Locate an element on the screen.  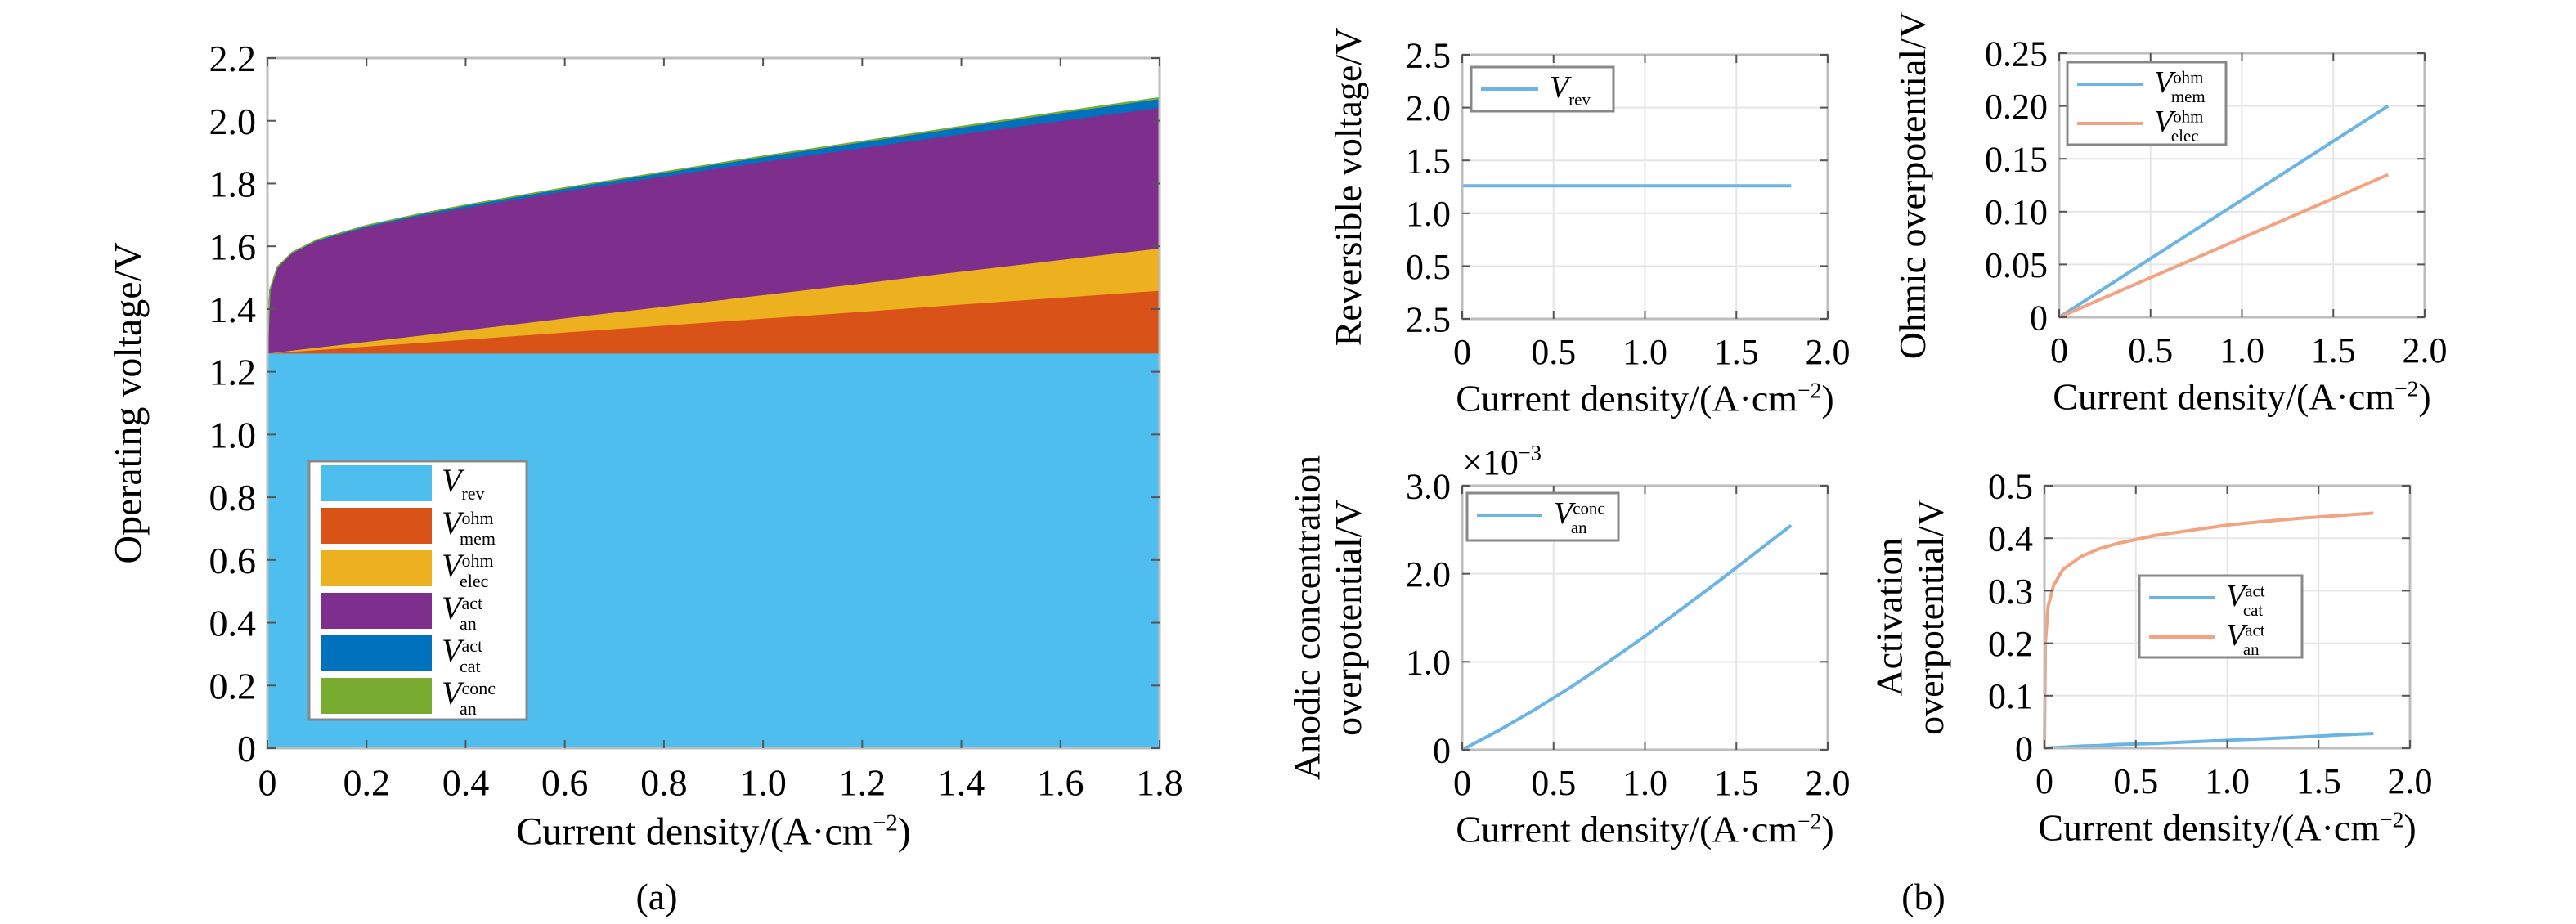
legend-entry-label: Vohm elec is located at coordinates (2178, 125).